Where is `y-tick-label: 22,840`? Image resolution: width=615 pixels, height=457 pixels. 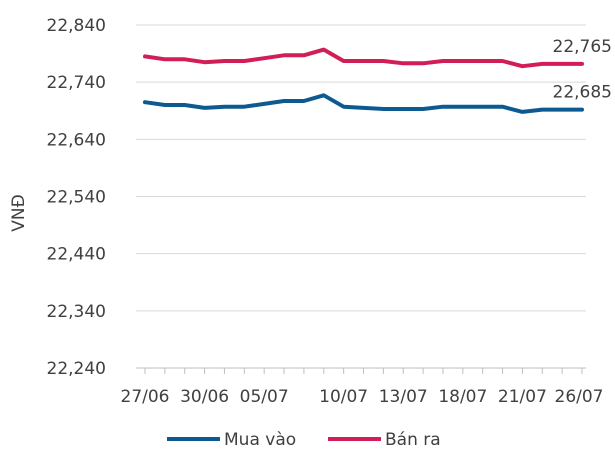 y-tick-label: 22,840 is located at coordinates (76, 26).